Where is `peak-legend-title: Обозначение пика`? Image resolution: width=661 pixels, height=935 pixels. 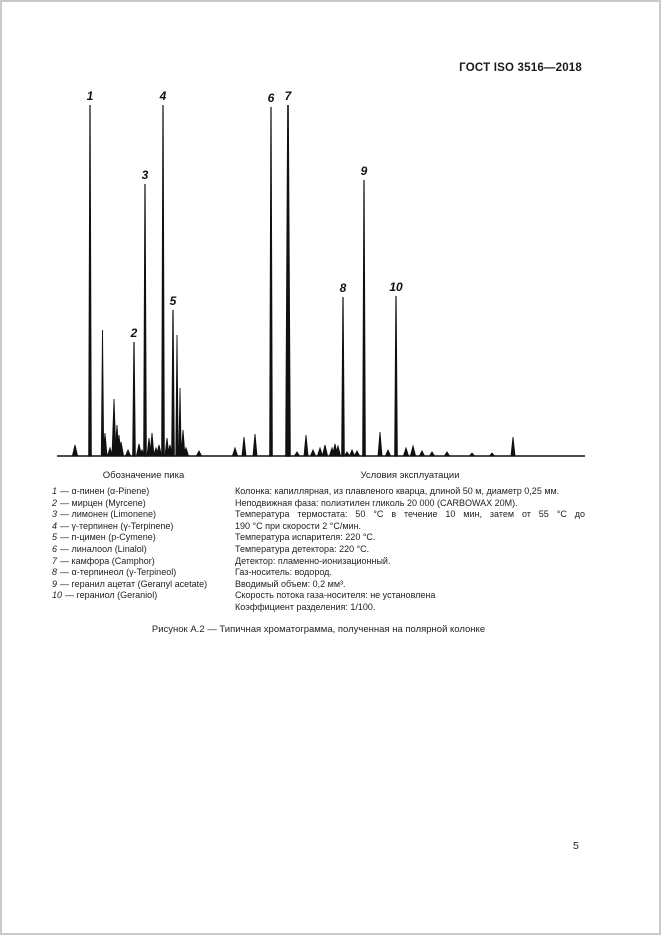
peak-legend-title: Обозначение пика is located at coordinates (143, 475).